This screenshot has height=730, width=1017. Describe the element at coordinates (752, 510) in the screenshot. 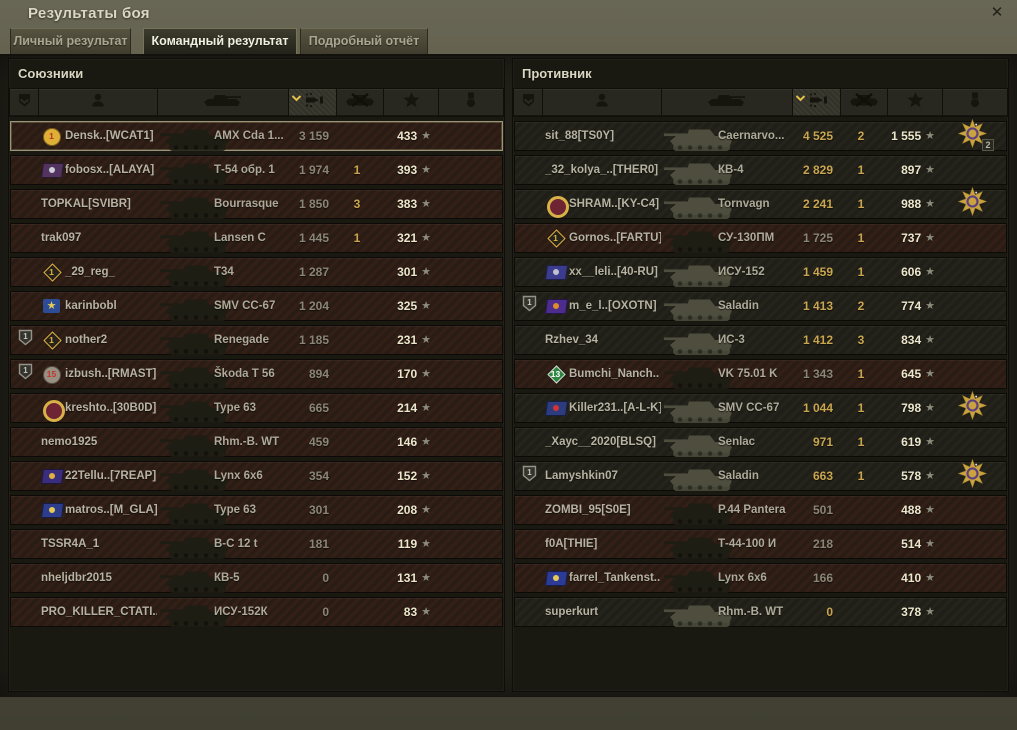

I see `vehicle-name: P.44 Pantera` at that location.